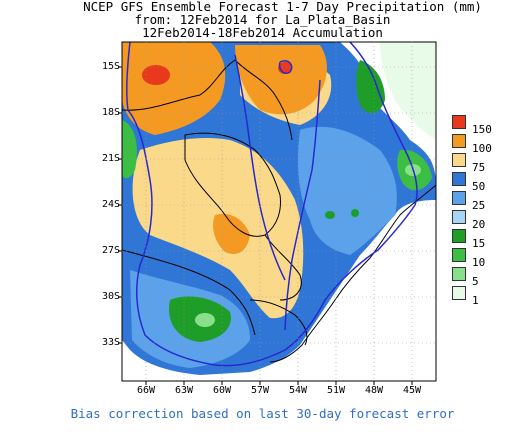 Image resolution: width=525 pixels, height=432 pixels. What do you see at coordinates (231, 234) in the screenshot?
I see `orange-central` at bounding box center [231, 234].